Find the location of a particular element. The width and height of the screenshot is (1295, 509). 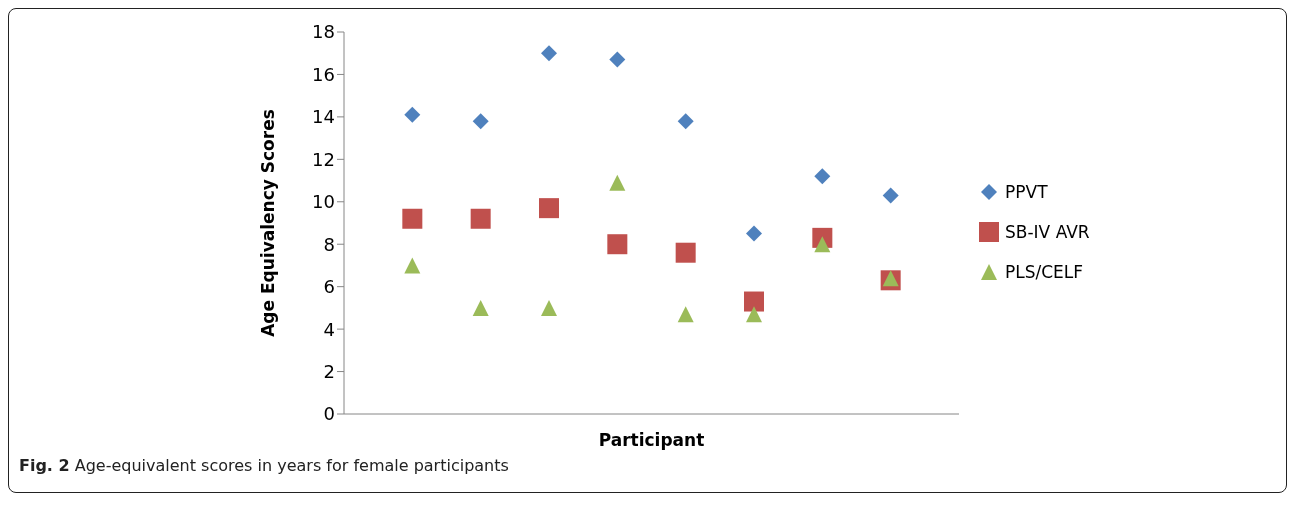

y-tick-label: 6 is located at coordinates (329, 287).